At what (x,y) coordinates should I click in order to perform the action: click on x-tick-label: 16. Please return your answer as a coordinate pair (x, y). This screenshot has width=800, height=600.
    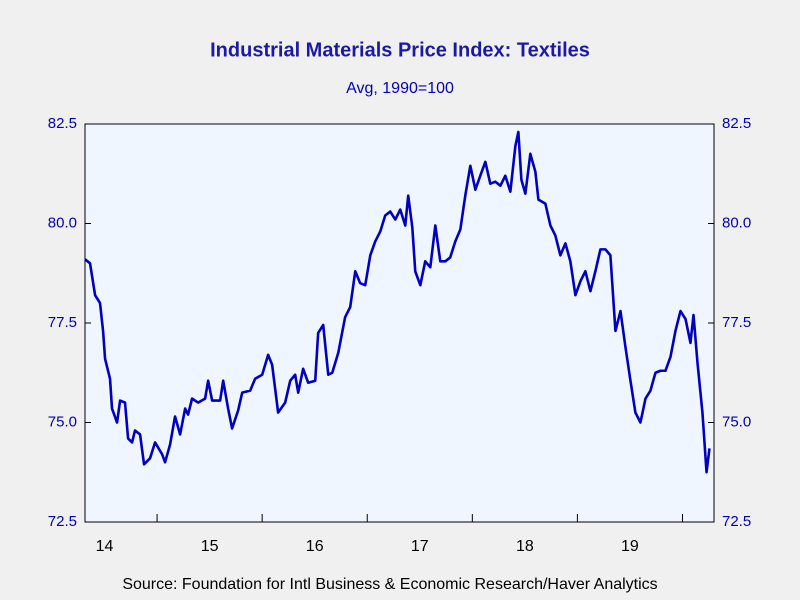
    Looking at the image, I should click on (315, 546).